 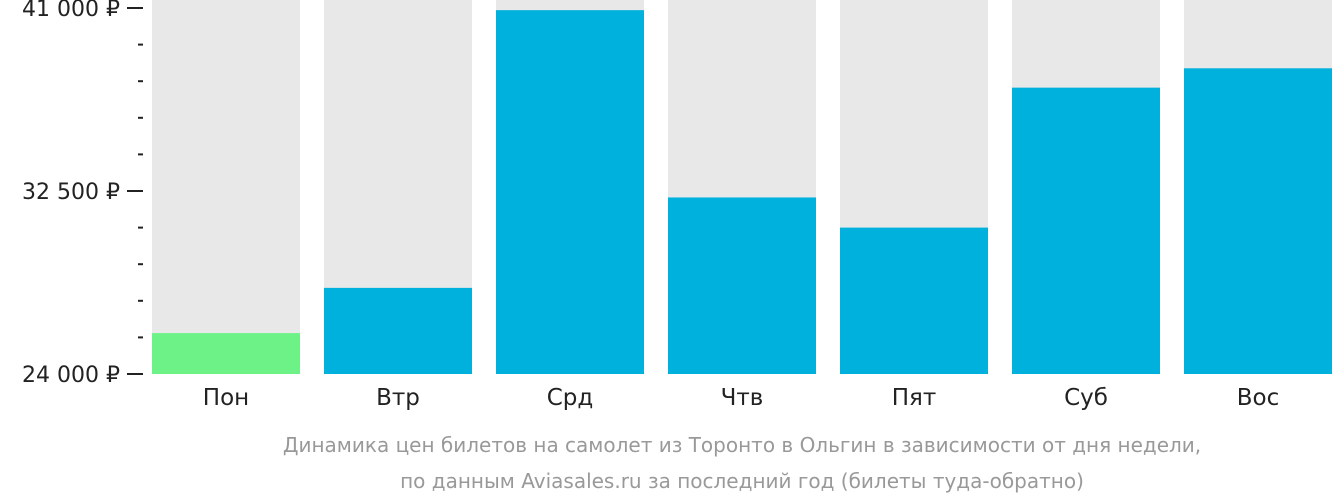 What do you see at coordinates (226, 398) in the screenshot?
I see `x-tick-label: Пон` at bounding box center [226, 398].